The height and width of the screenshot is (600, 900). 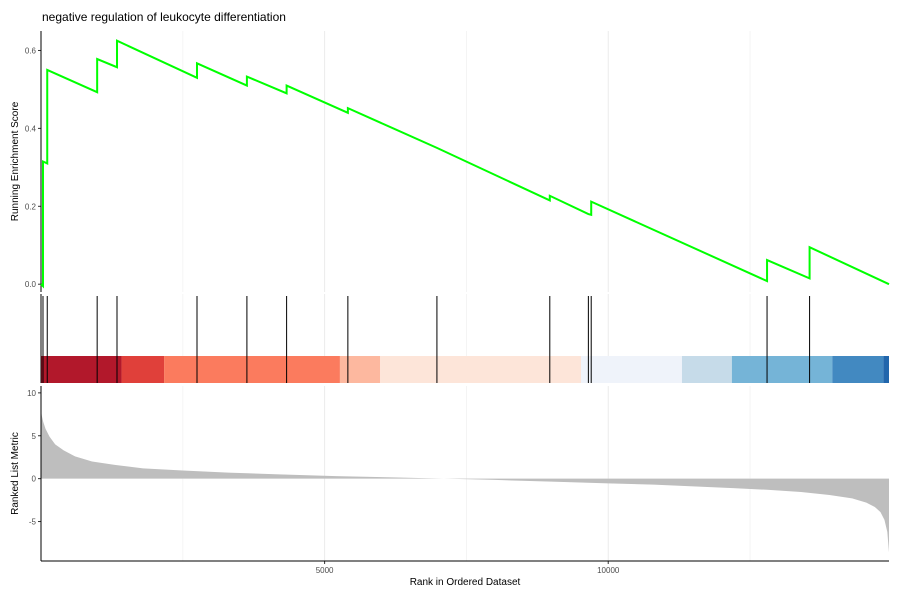 What do you see at coordinates (31, 206) in the screenshot?
I see `enrichment-y-tick-label: 0.2` at bounding box center [31, 206].